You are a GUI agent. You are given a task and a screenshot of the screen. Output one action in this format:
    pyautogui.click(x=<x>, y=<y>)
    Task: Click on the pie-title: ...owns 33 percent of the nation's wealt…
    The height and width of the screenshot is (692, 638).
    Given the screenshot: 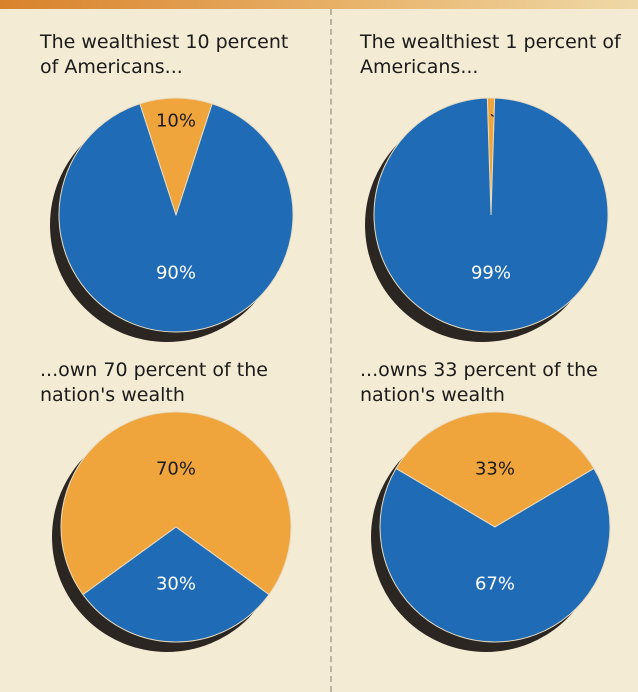 What is the action you would take?
    pyautogui.click(x=479, y=382)
    